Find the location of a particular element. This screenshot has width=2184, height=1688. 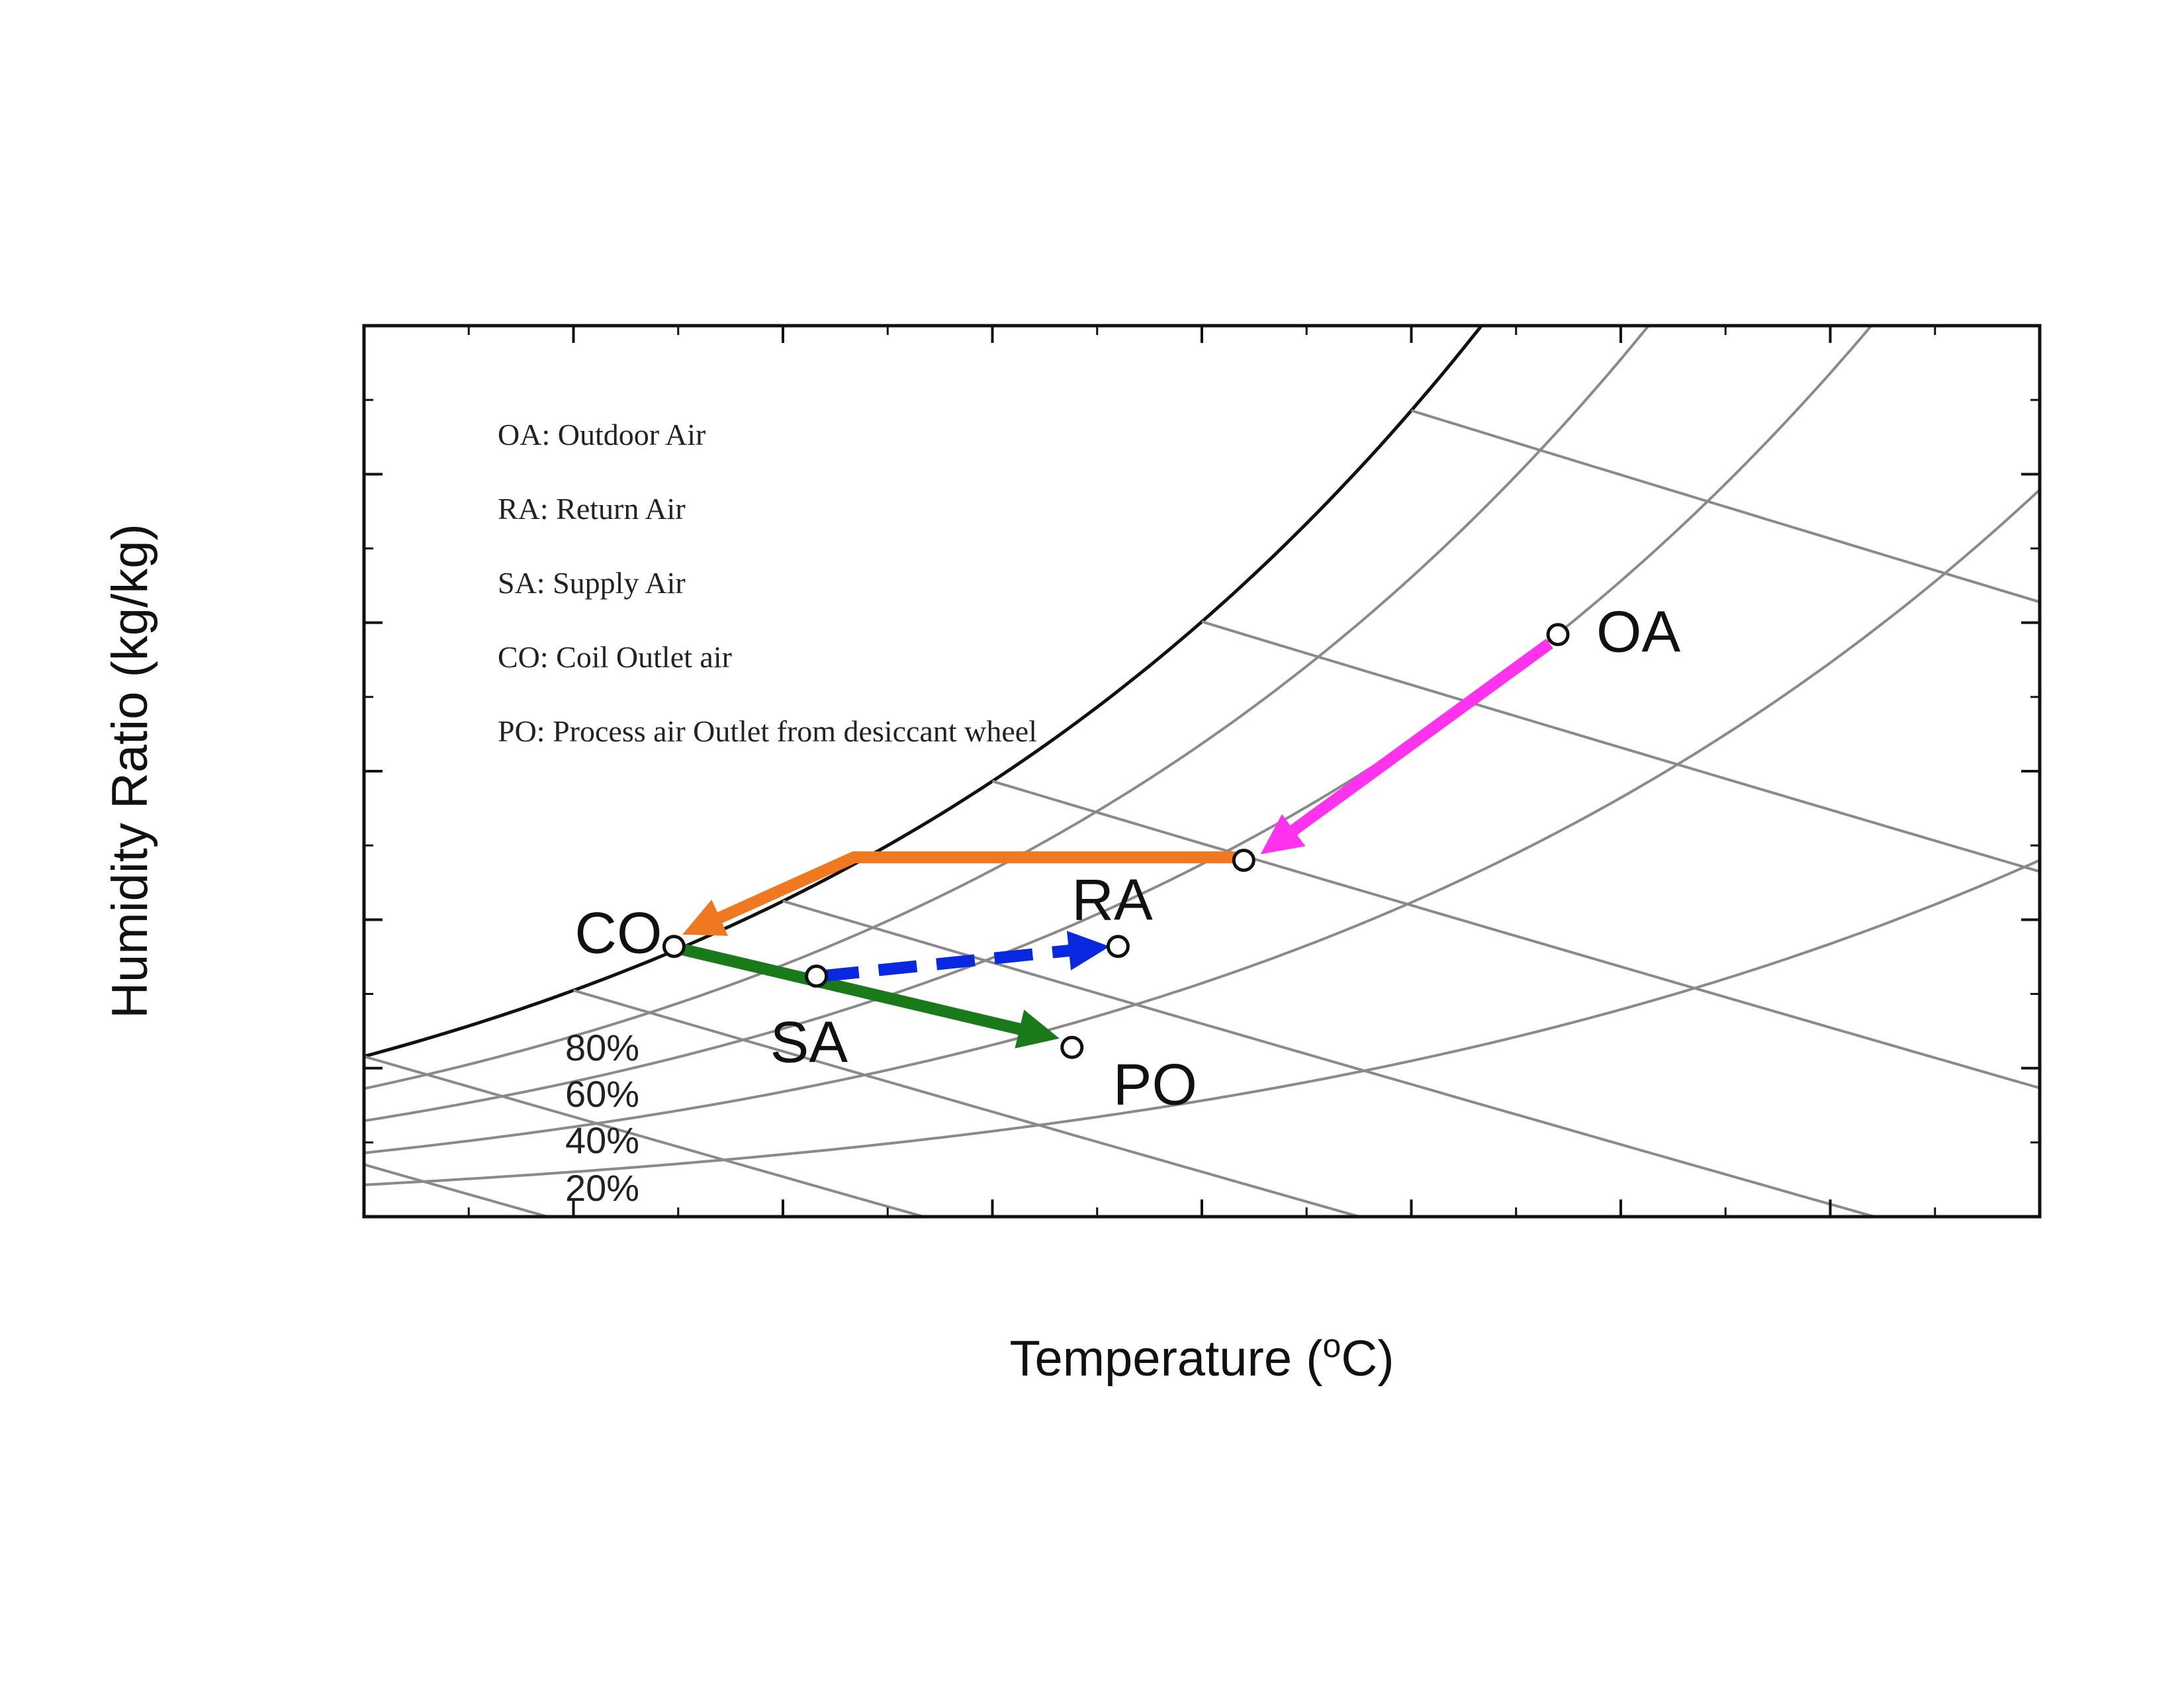

state-point-label: SA is located at coordinates (809, 1042).